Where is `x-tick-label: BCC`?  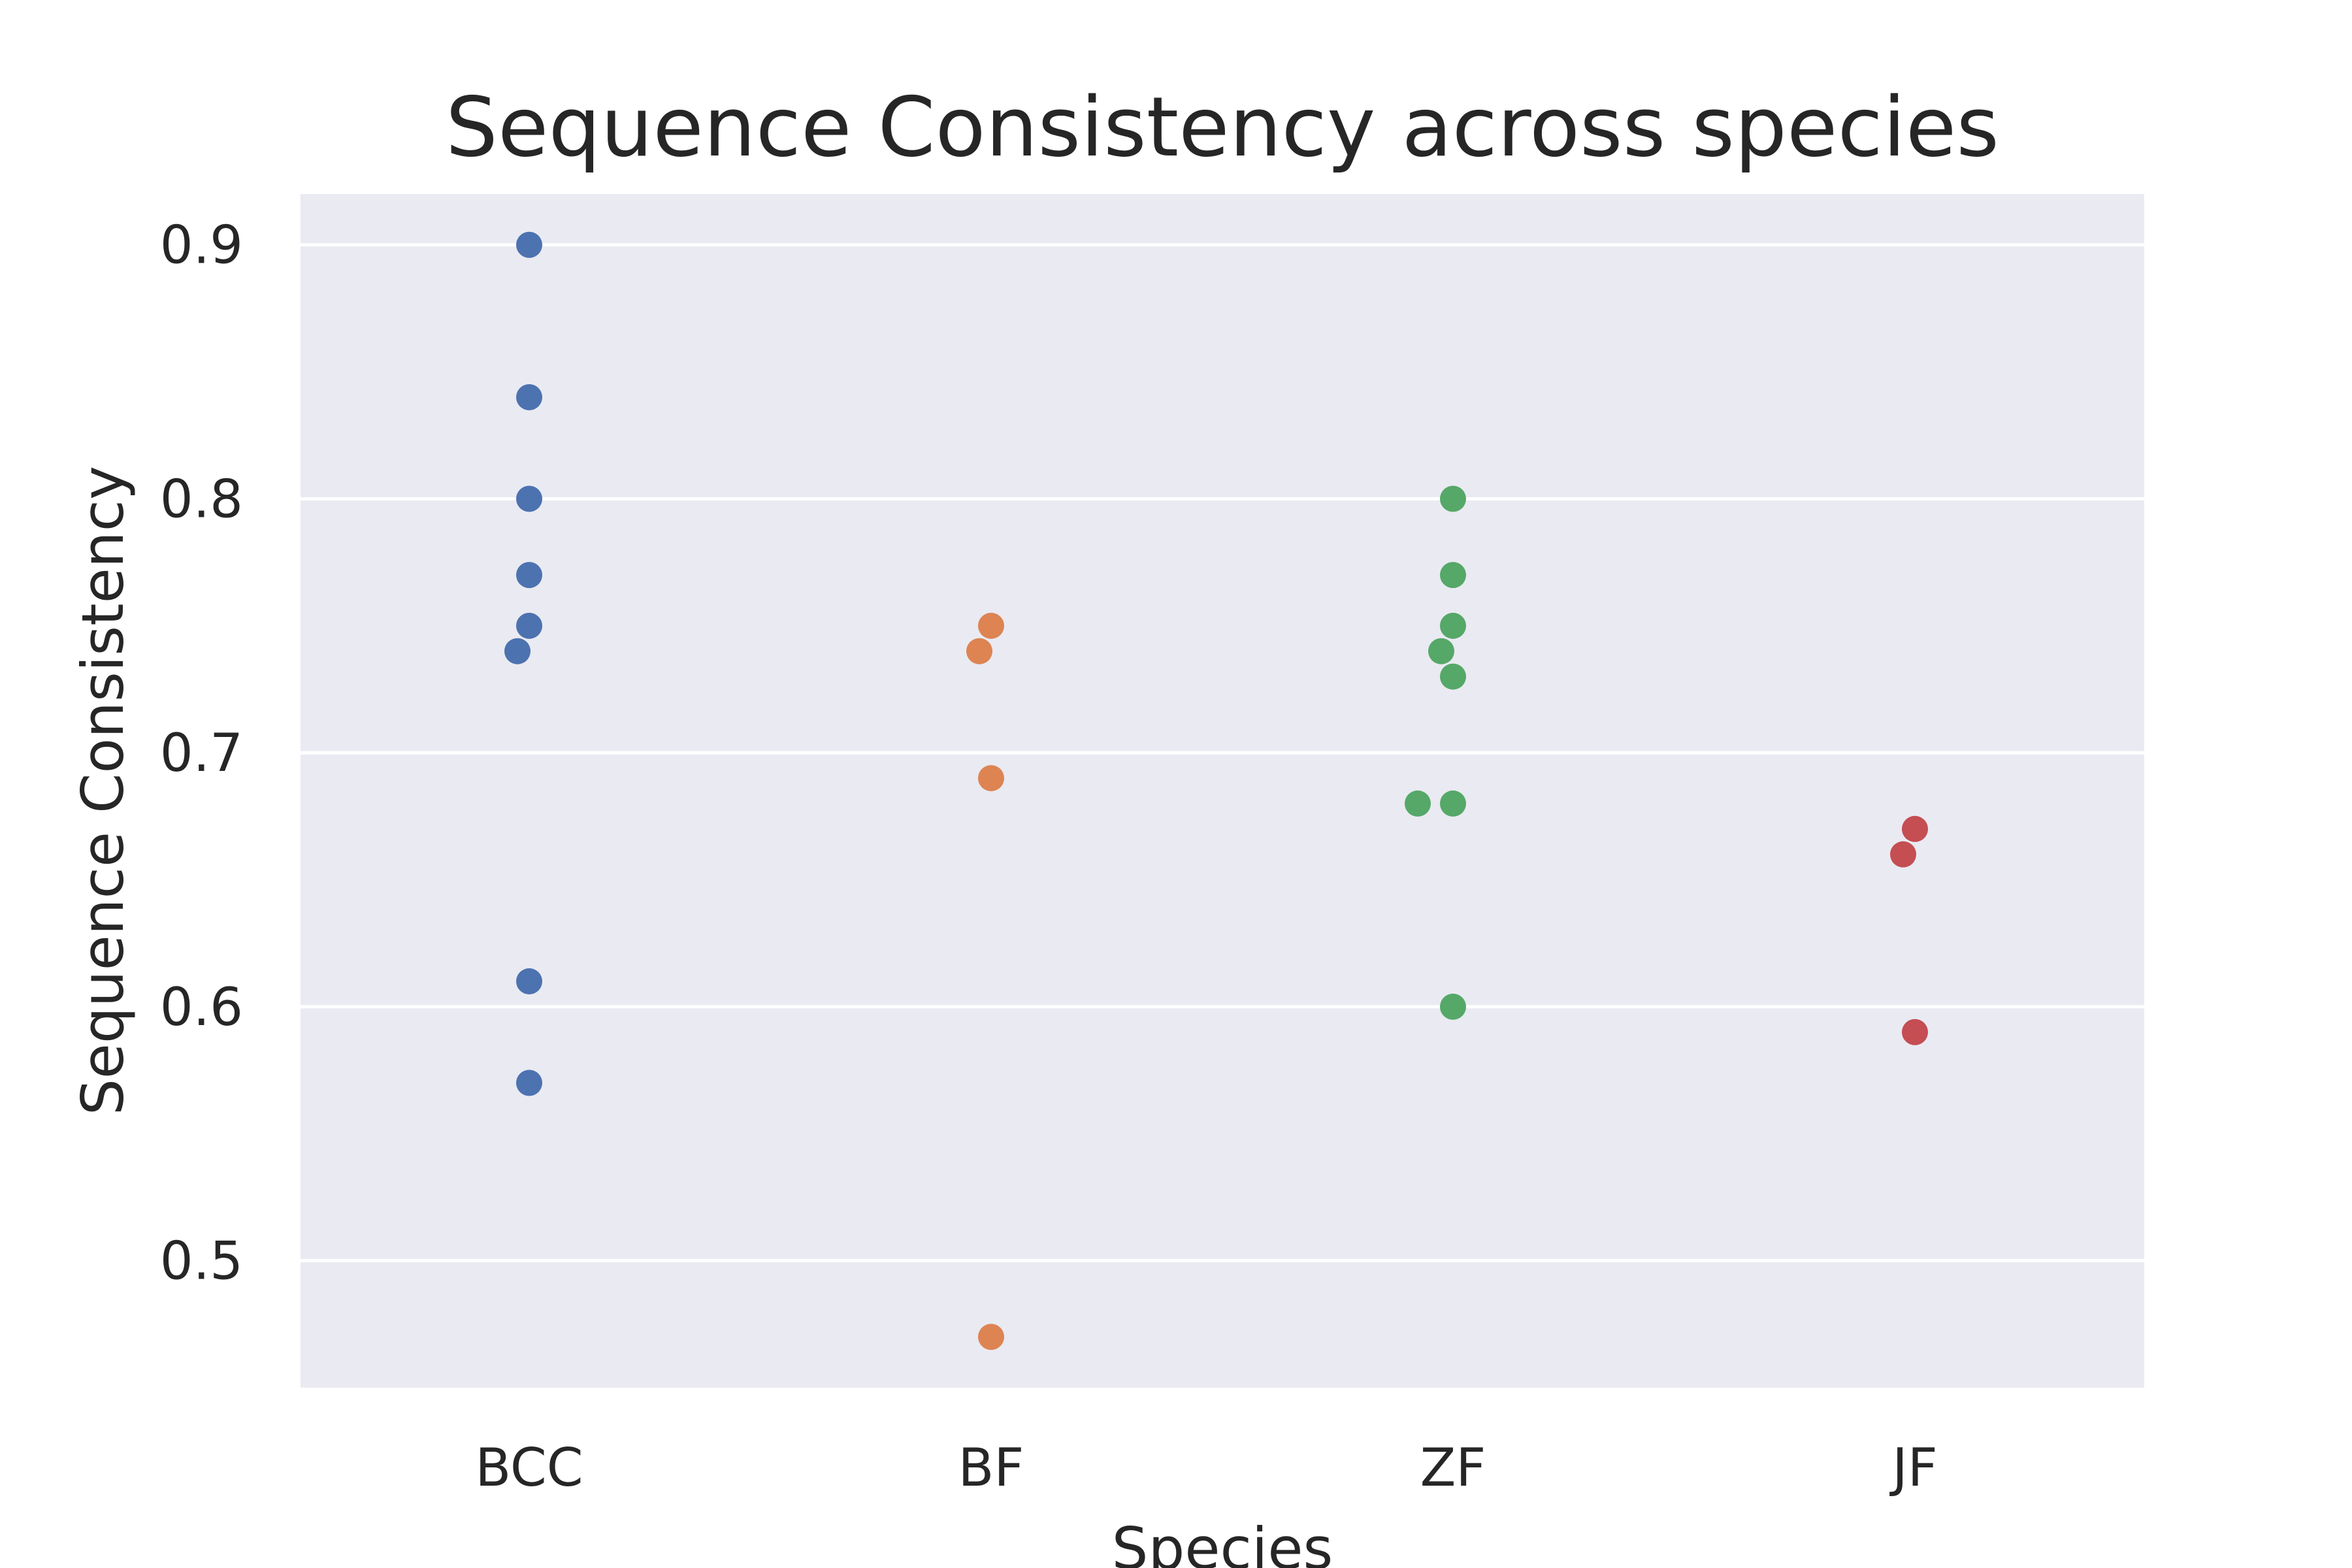
x-tick-label: BCC is located at coordinates (529, 1467).